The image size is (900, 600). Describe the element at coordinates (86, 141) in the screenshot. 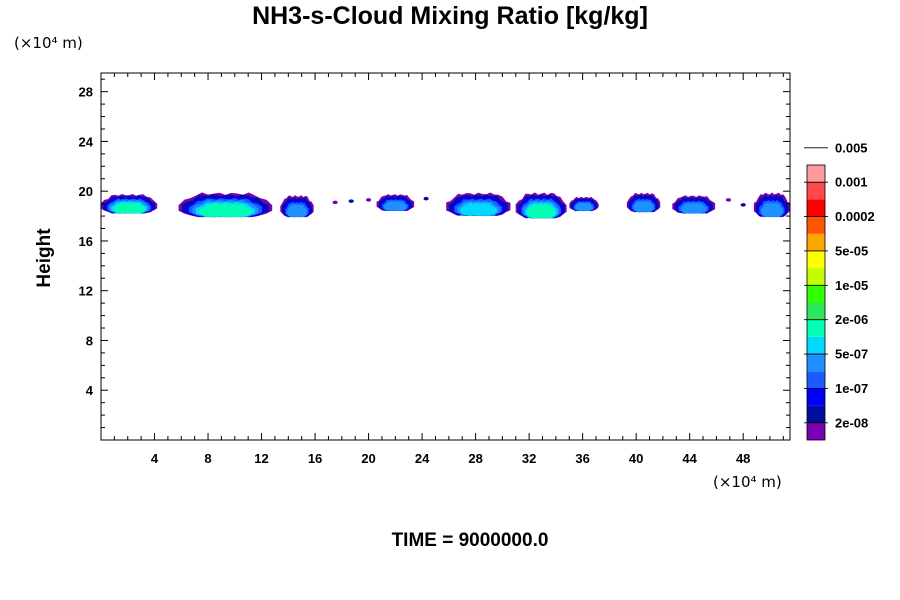

I see `y-tick-label: 24` at that location.